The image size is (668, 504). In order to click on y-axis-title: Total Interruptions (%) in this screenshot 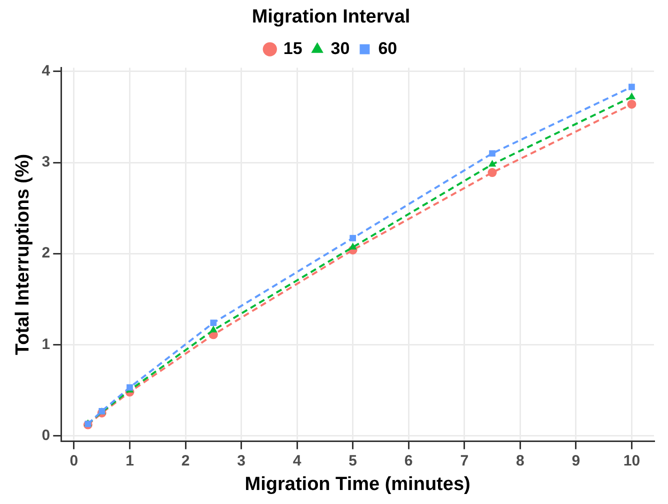, I will do `click(23, 255)`.